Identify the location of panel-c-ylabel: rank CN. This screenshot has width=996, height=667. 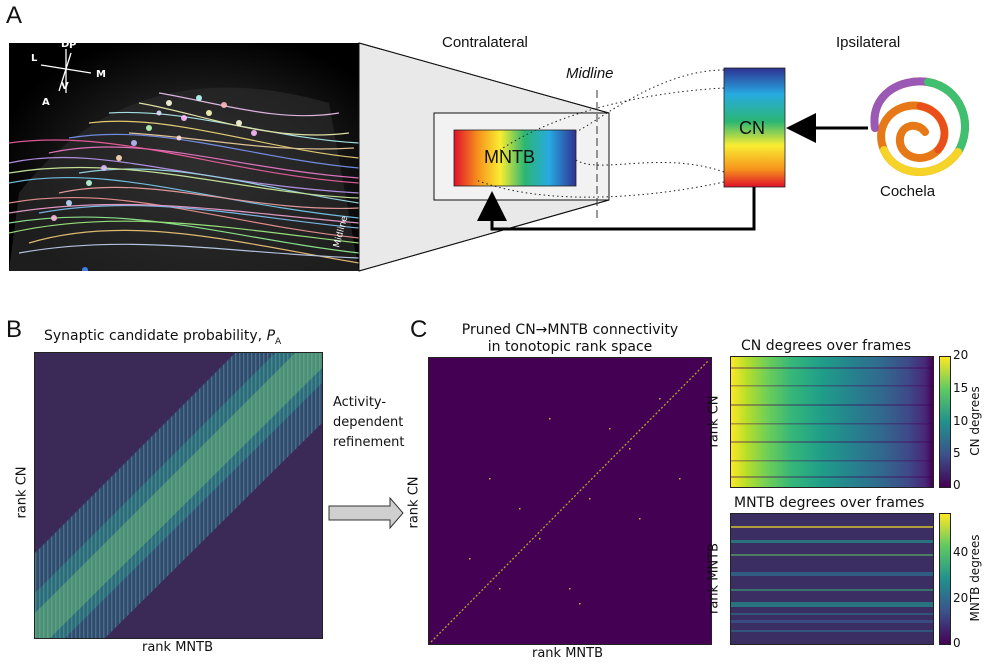
(414, 502).